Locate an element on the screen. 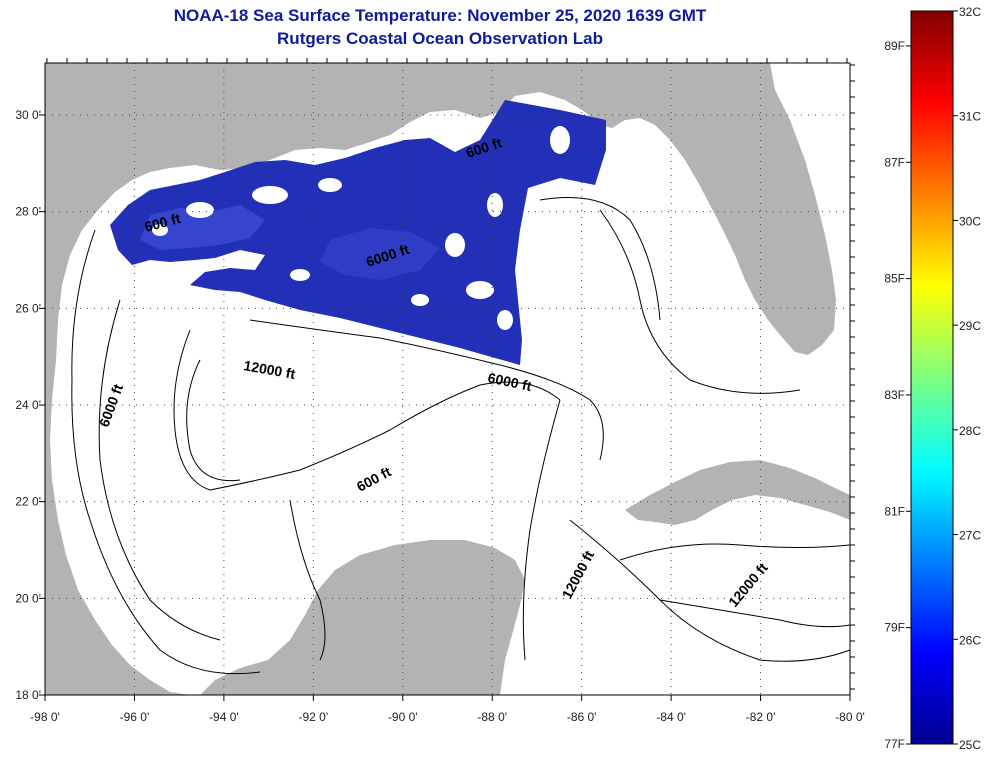 This screenshot has height=761, width=992. colorbar-gradient is located at coordinates (932, 377).